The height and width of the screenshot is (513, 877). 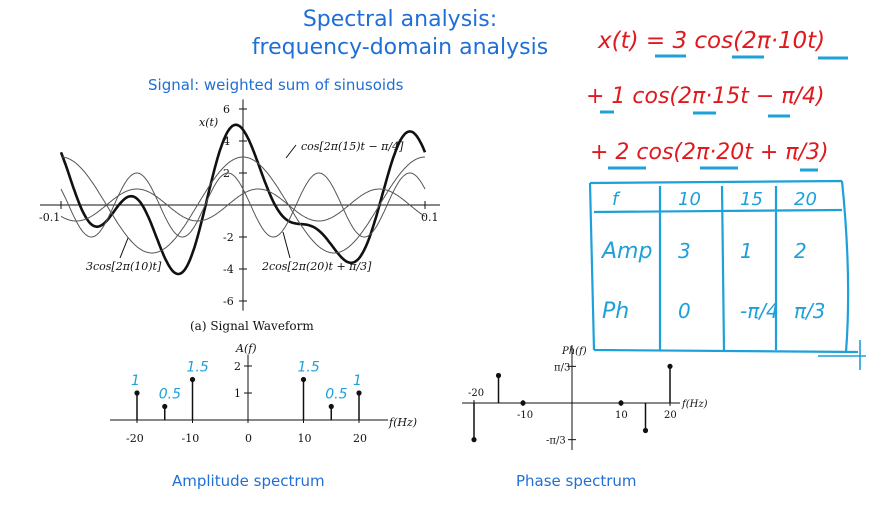 What do you see at coordinates (248, 438) in the screenshot?
I see `amp-x-tick-label: 0` at bounding box center [248, 438].